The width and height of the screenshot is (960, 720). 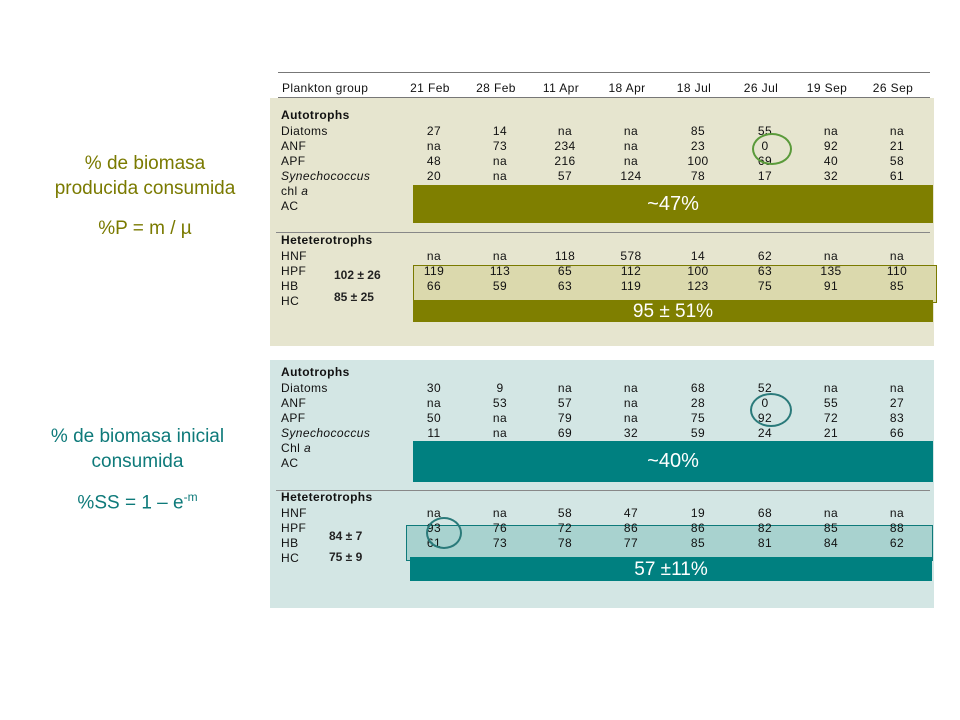 I want to click on table1-cell: 112, so click(x=631, y=271).